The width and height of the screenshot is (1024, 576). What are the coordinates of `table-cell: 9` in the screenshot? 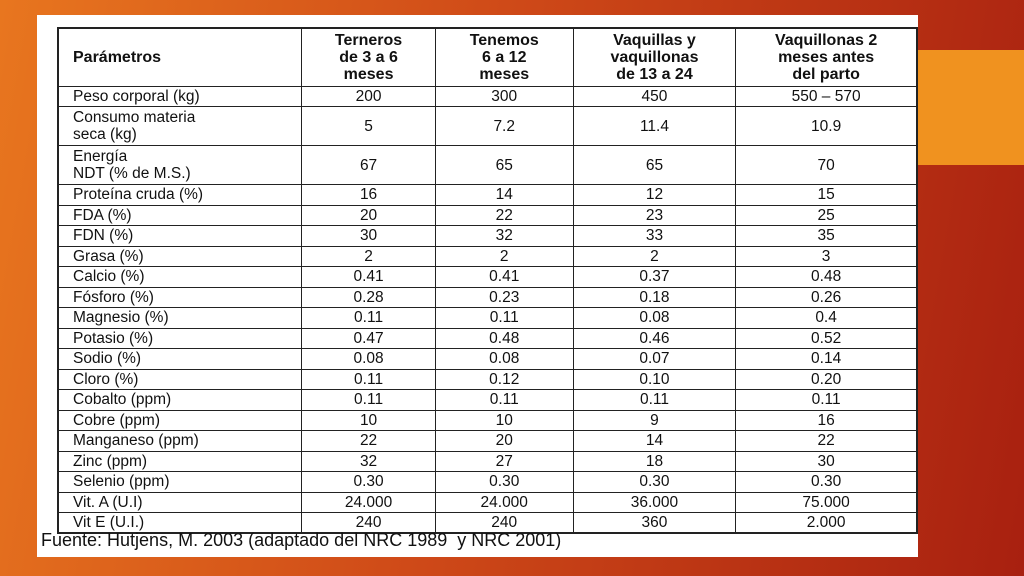 It's located at (654, 420).